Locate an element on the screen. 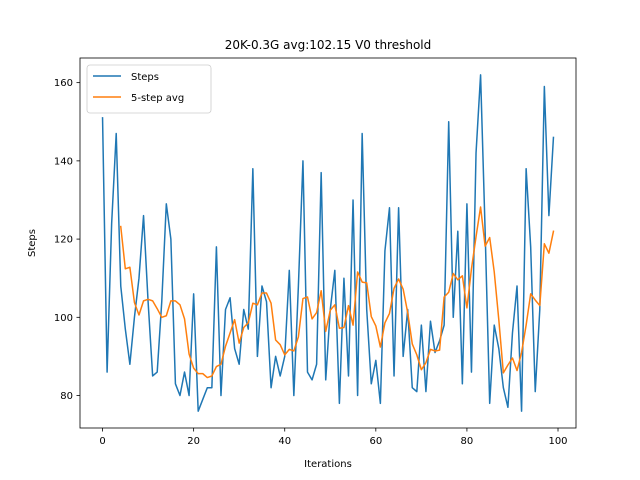 This screenshot has width=640, height=480. legend-label-5-step-avg: 5-step avg is located at coordinates (157, 98).